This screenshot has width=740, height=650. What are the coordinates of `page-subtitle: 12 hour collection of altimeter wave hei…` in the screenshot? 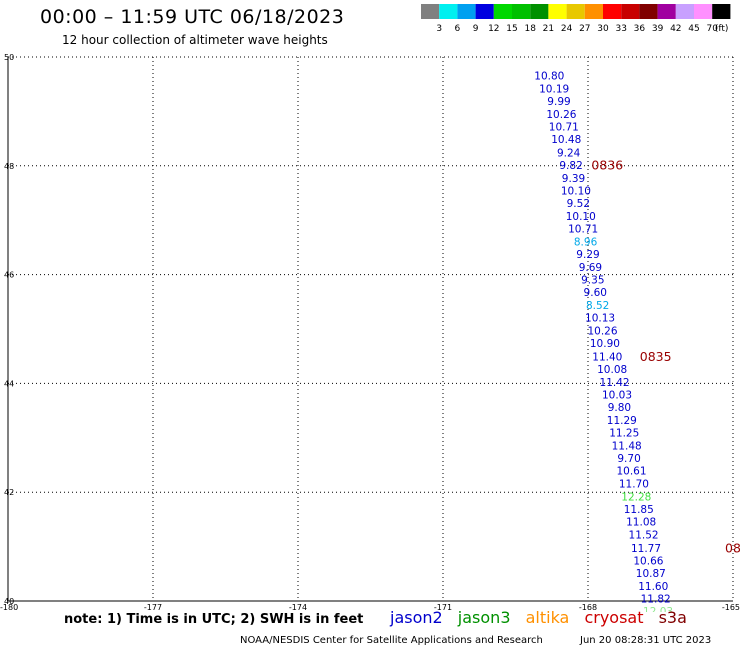 It's located at (195, 40).